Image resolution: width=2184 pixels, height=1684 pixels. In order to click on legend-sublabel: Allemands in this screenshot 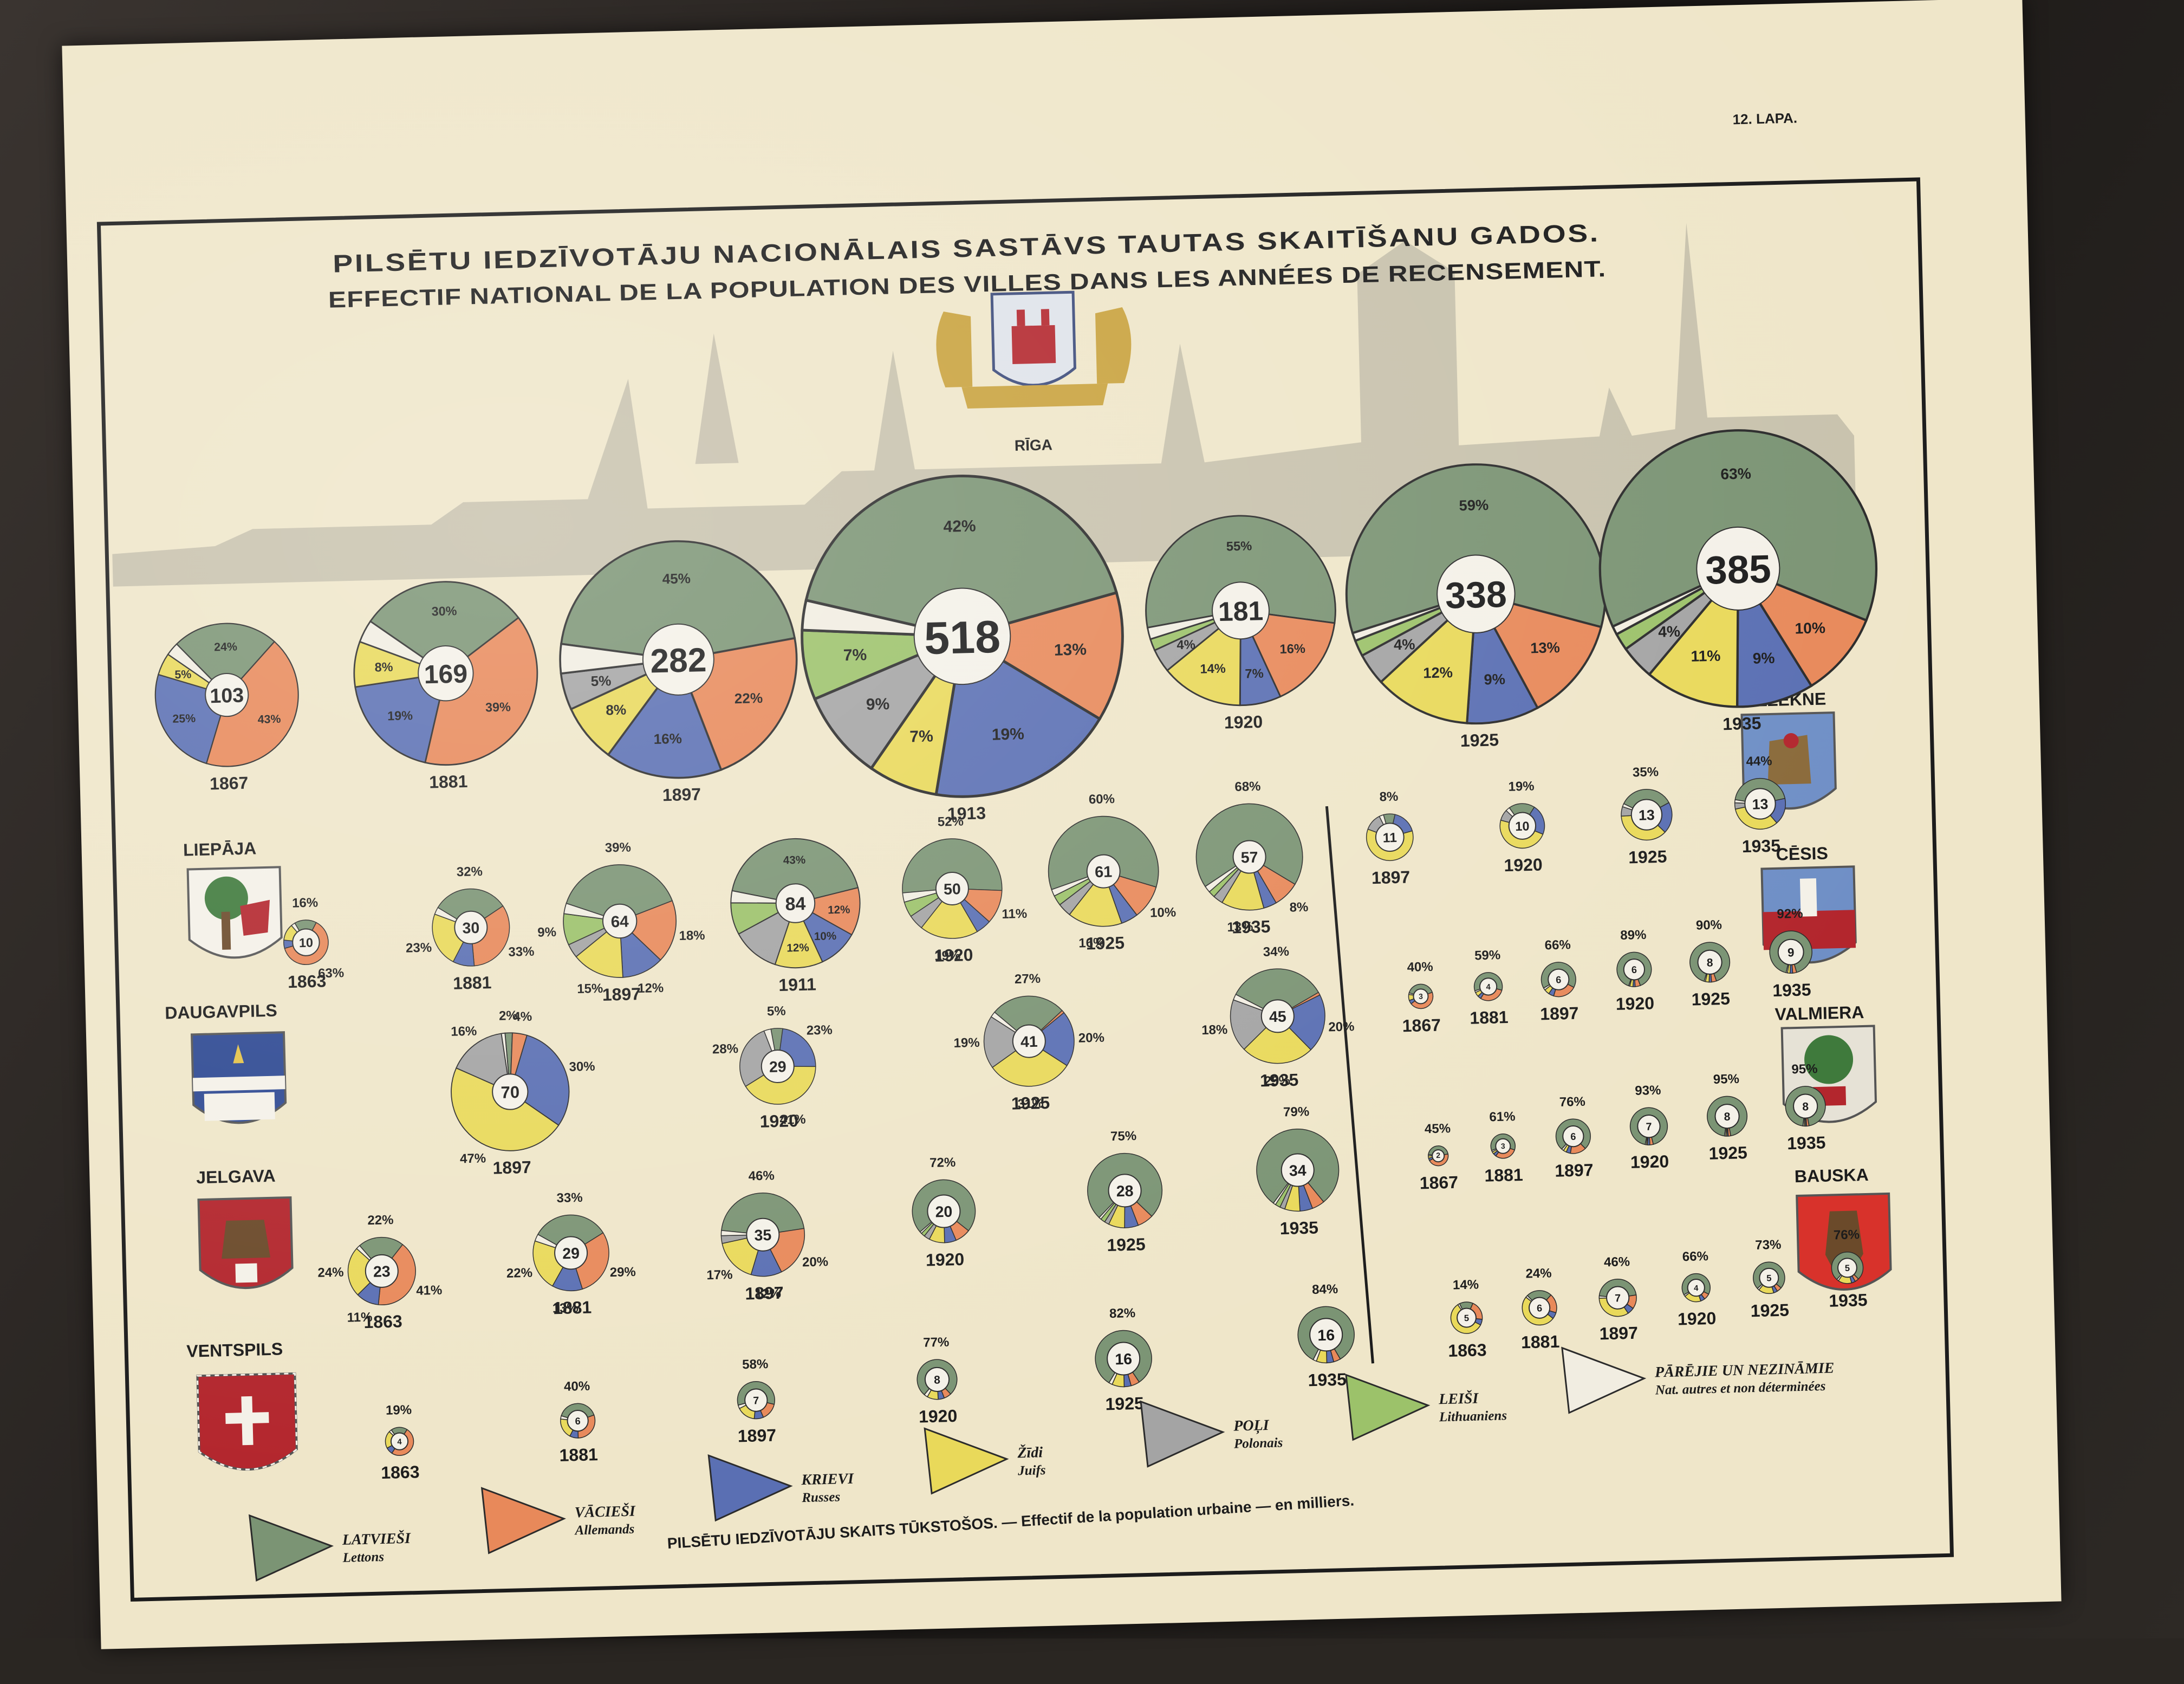, I will do `click(604, 1530)`.